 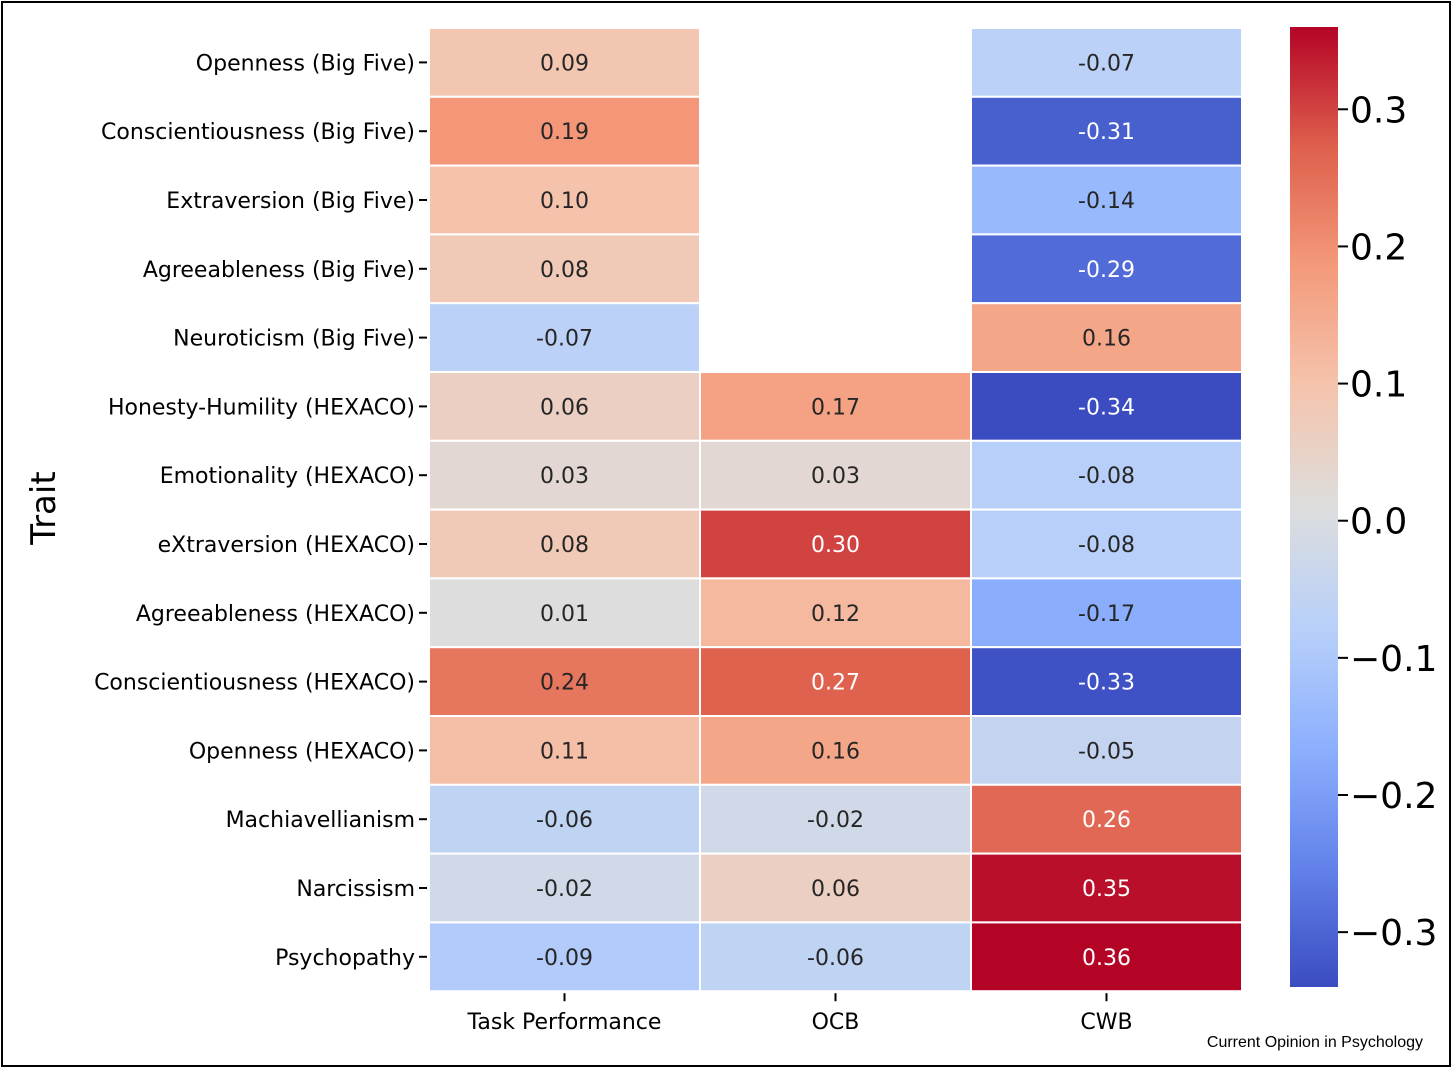 What do you see at coordinates (836, 1022) in the screenshot?
I see `x-tick-label: OCB` at bounding box center [836, 1022].